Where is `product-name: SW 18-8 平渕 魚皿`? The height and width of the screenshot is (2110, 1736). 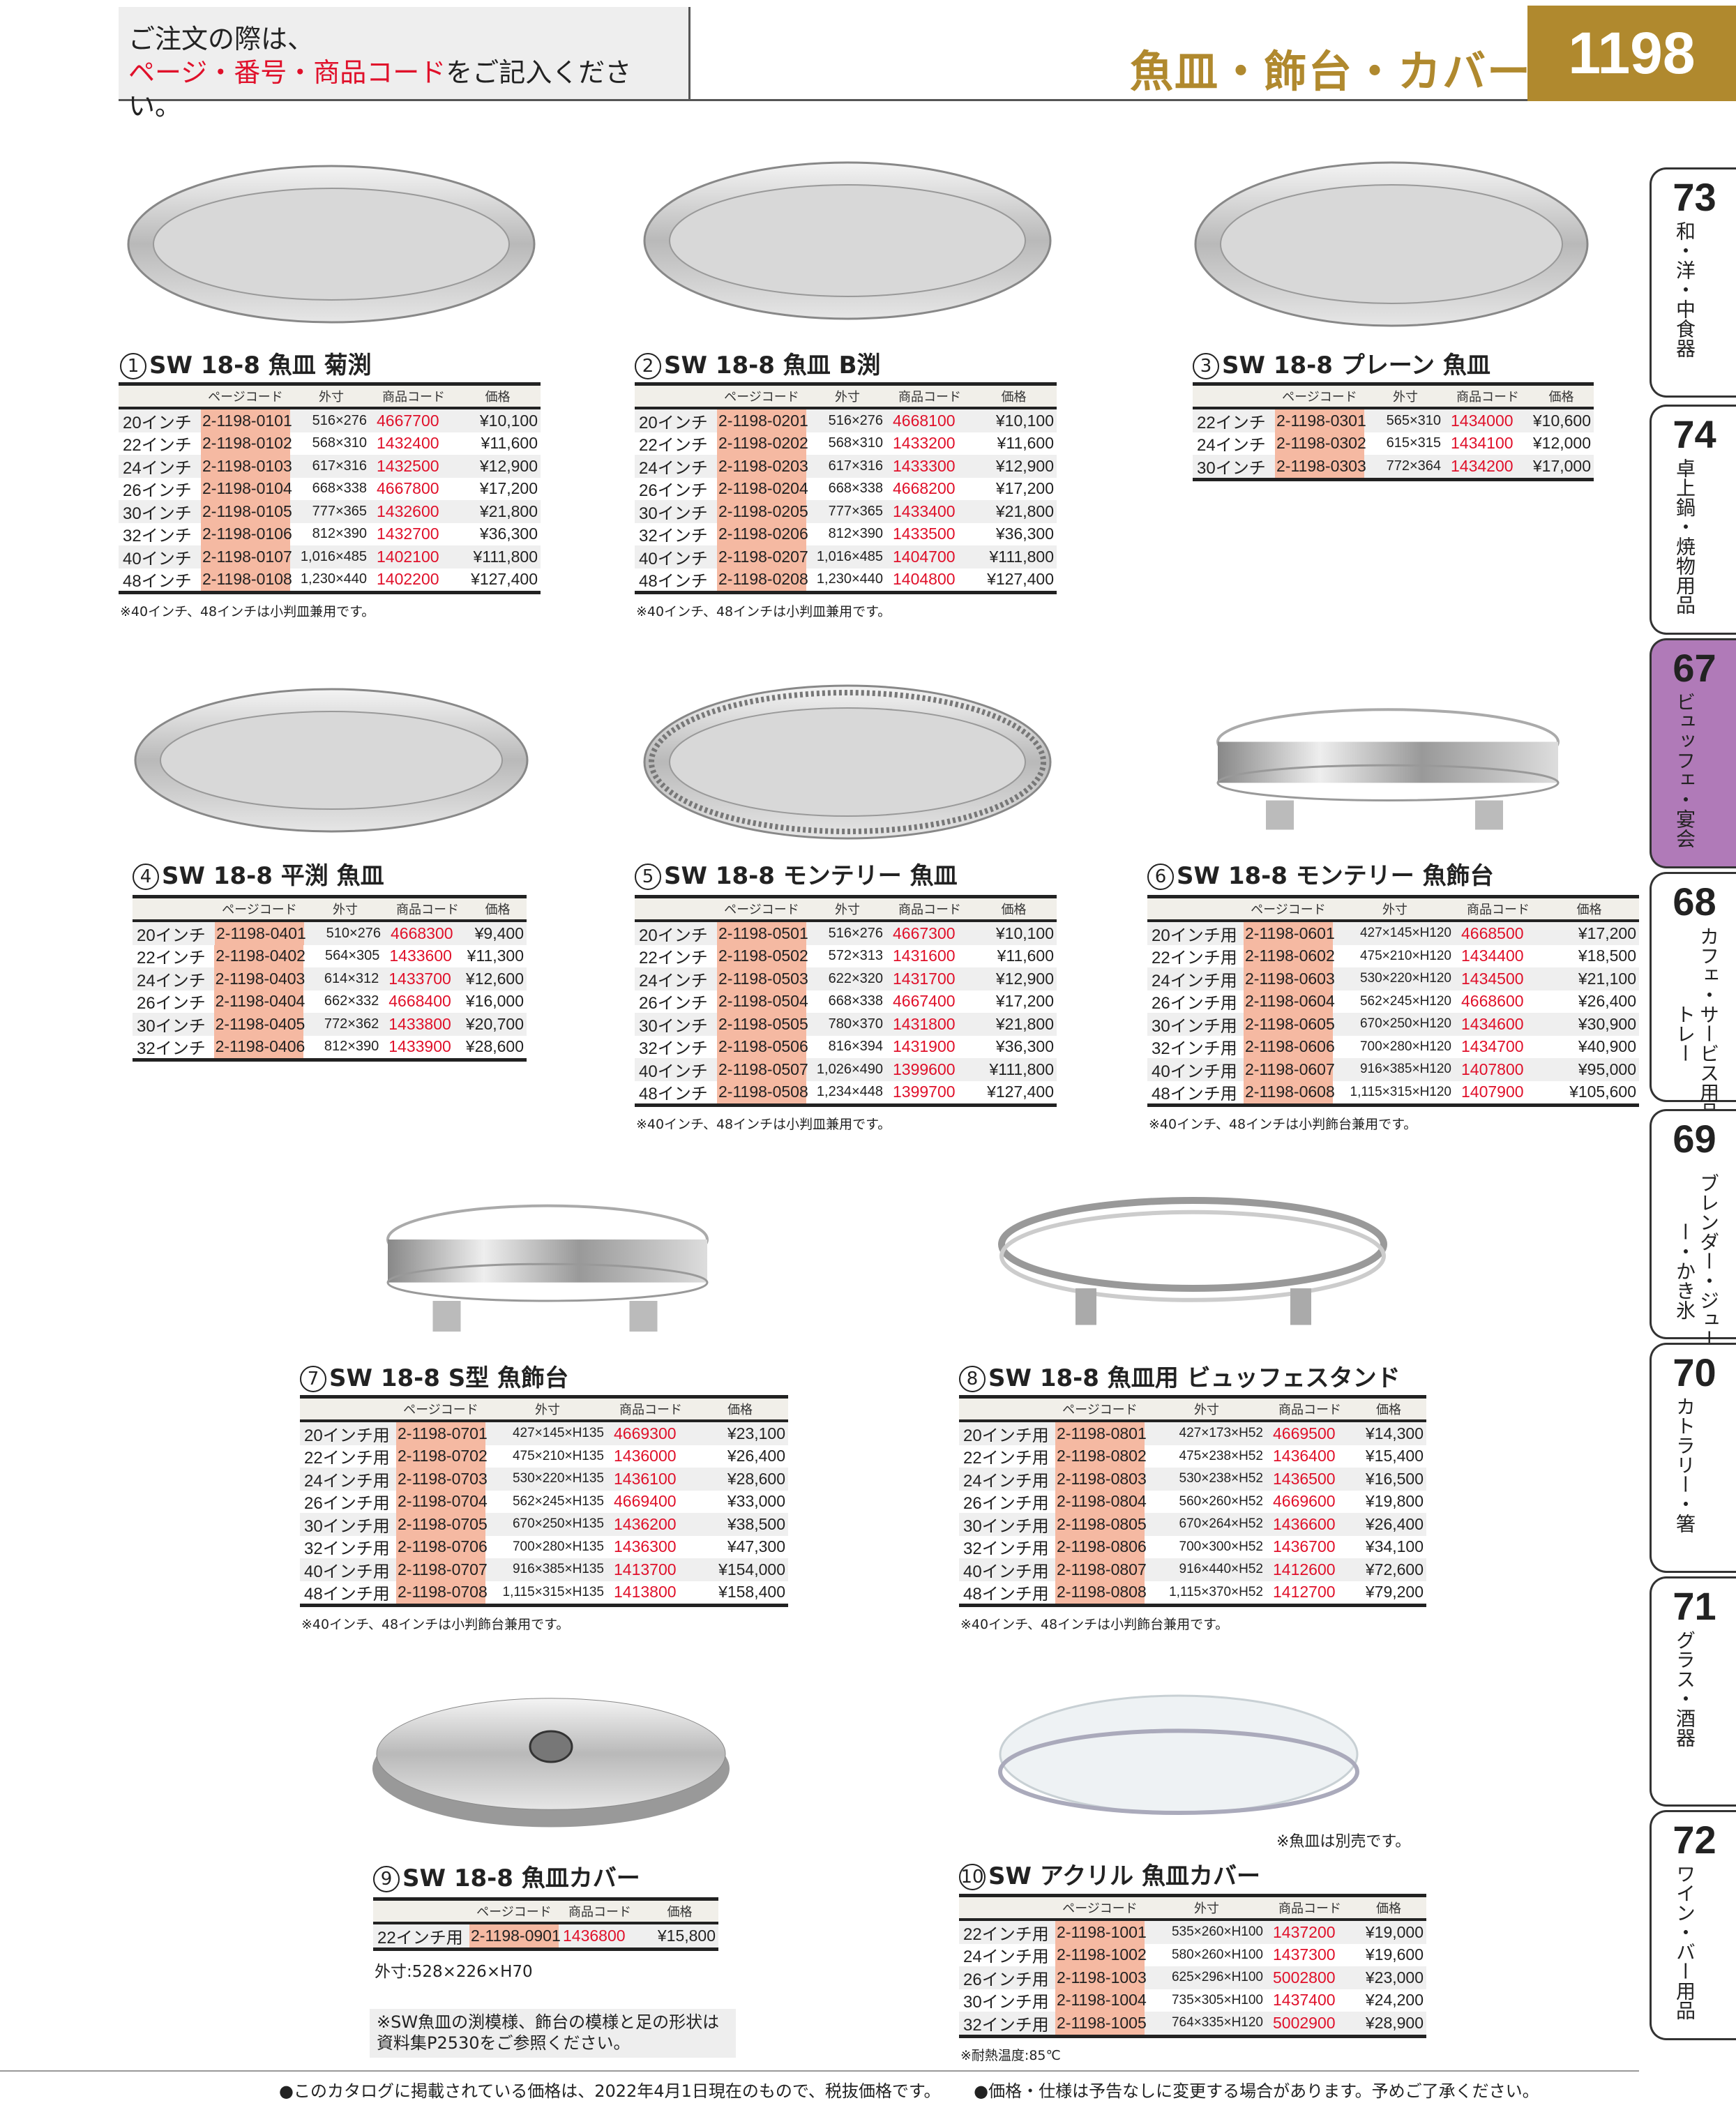
product-name: SW 18-8 平渕 魚皿 is located at coordinates (273, 876).